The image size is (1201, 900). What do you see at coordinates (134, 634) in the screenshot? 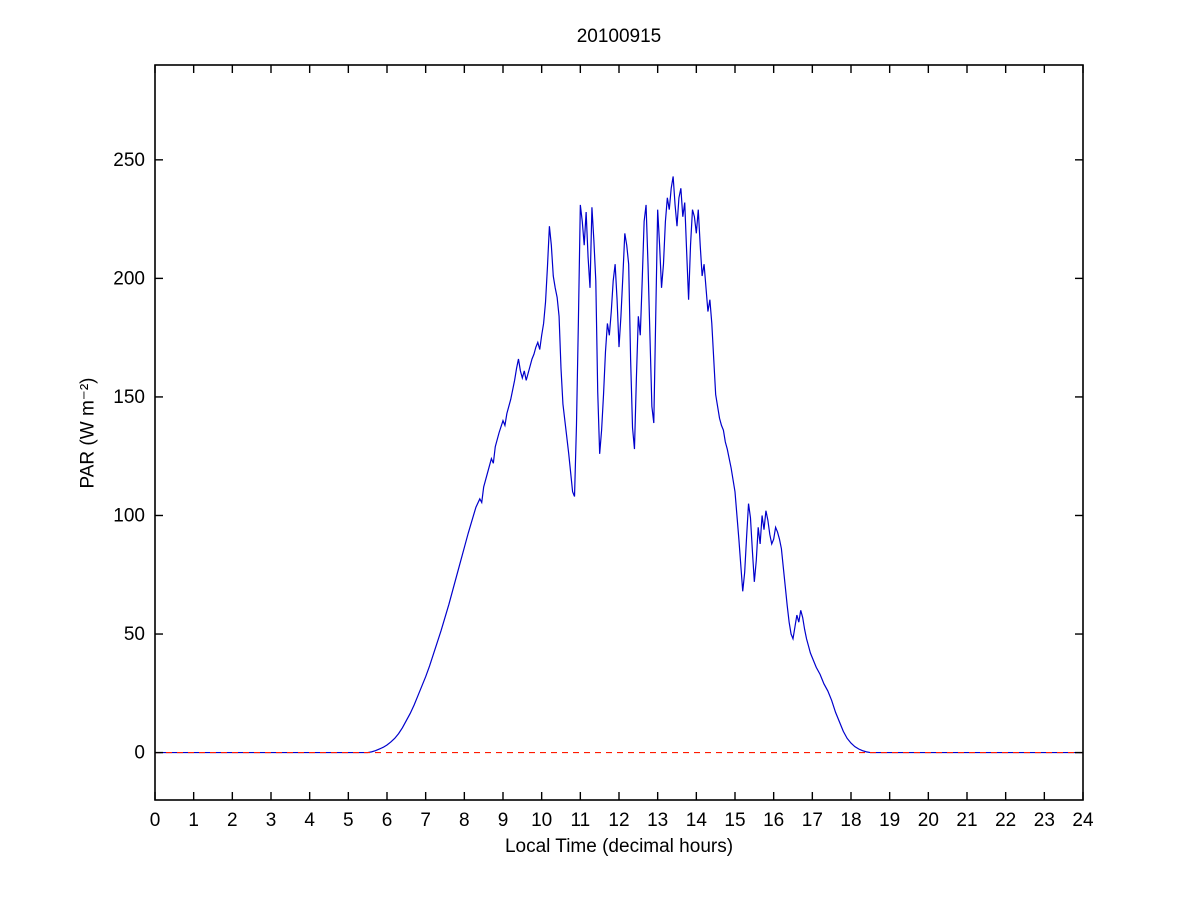
I see `y-tick-label: 50` at bounding box center [134, 634].